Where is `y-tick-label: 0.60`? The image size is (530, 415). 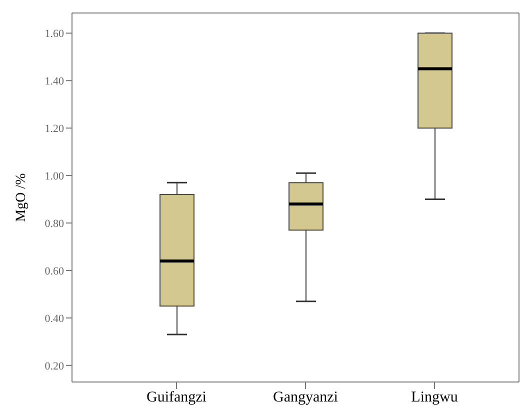
y-tick-label: 0.60 is located at coordinates (54, 271).